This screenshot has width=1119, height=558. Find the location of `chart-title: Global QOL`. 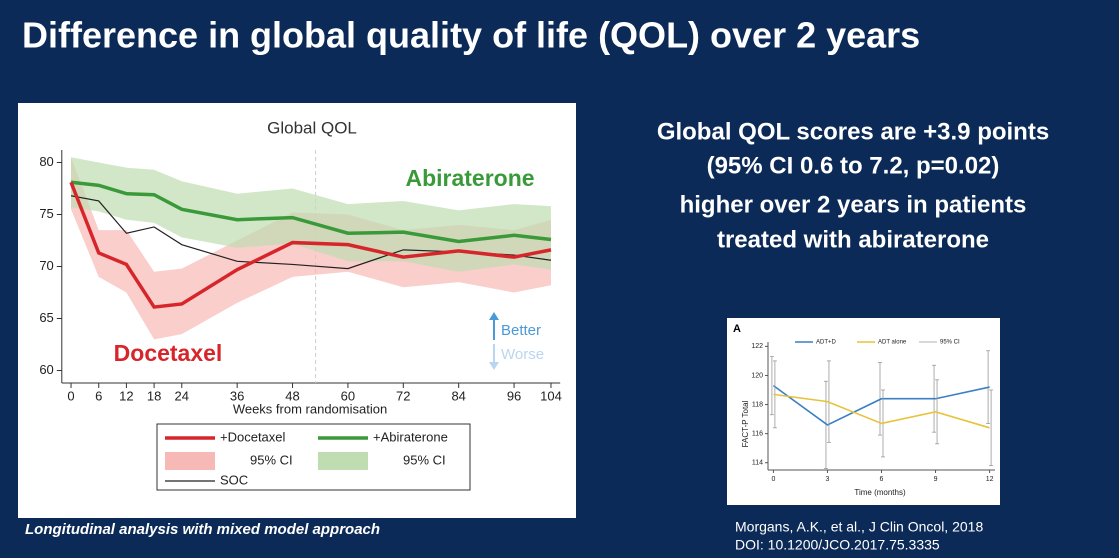

chart-title: Global QOL is located at coordinates (312, 127).